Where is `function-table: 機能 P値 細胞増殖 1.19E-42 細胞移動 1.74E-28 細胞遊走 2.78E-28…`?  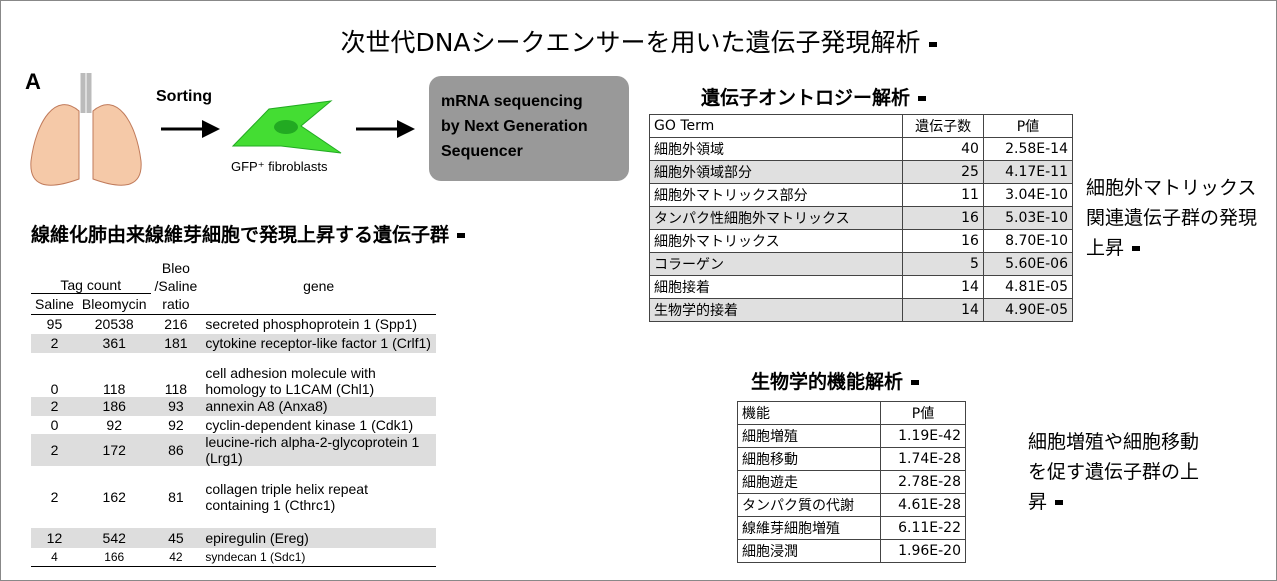 function-table: 機能 P値 細胞増殖 1.19E-42 細胞移動 1.74E-28 細胞遊走 2.78E-28… is located at coordinates (851, 482).